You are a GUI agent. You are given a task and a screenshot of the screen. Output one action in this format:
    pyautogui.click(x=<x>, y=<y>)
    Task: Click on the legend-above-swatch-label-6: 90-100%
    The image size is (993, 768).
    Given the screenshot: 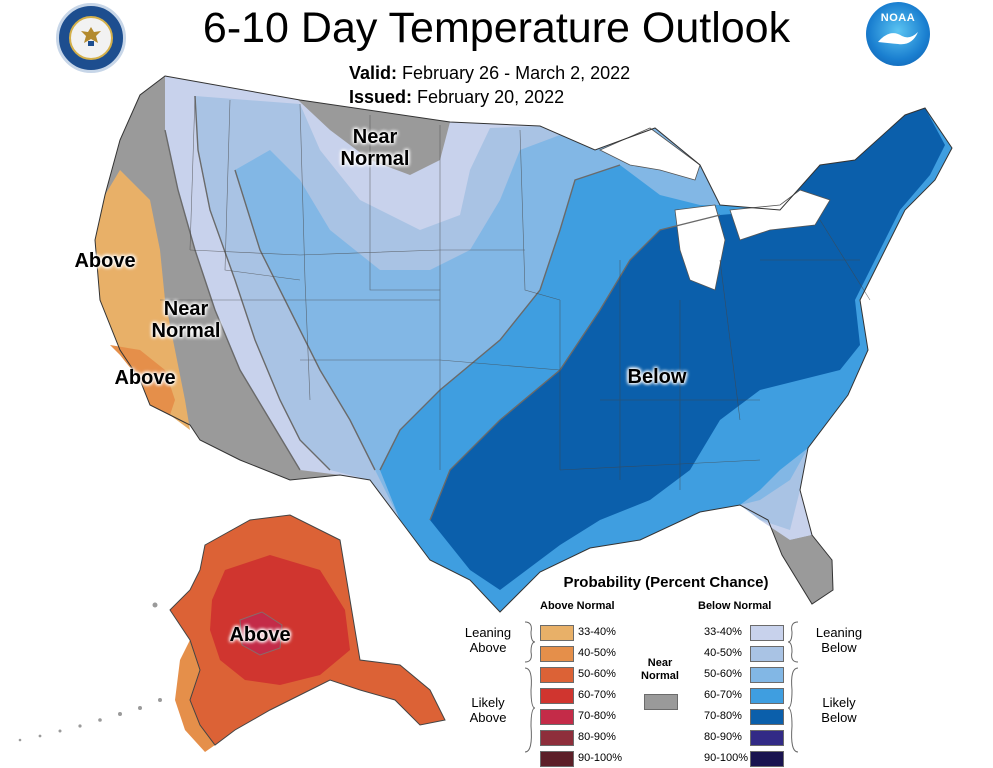 What is the action you would take?
    pyautogui.click(x=600, y=758)
    